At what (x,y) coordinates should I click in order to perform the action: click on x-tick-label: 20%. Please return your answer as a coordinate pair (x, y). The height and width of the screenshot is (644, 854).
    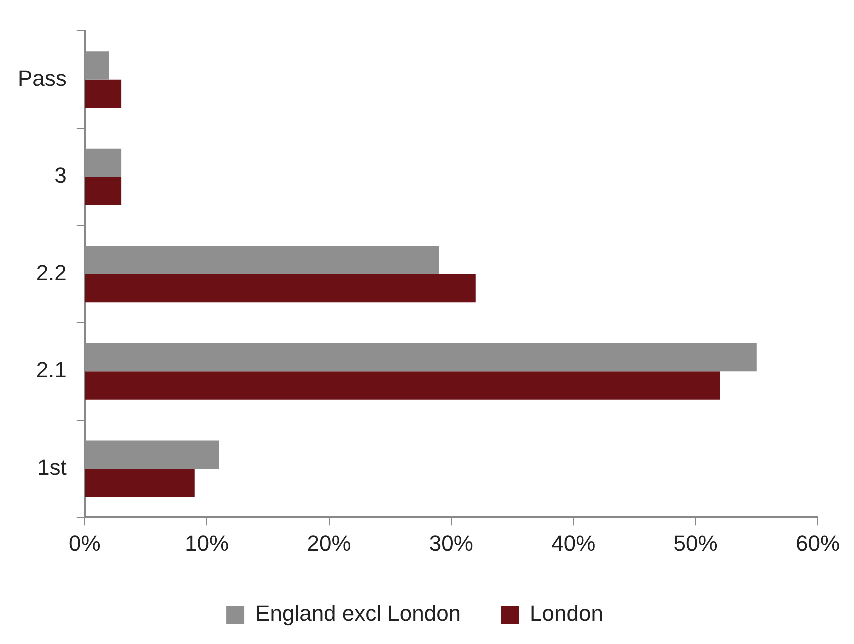
    Looking at the image, I should click on (329, 543).